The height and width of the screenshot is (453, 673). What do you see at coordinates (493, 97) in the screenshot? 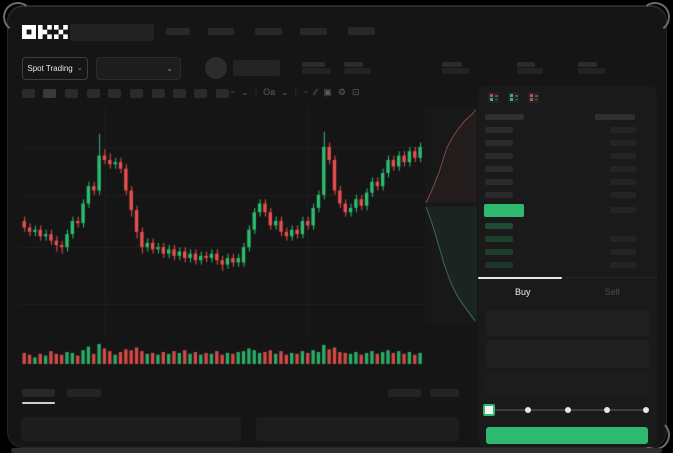
I see `book-split-icon` at bounding box center [493, 97].